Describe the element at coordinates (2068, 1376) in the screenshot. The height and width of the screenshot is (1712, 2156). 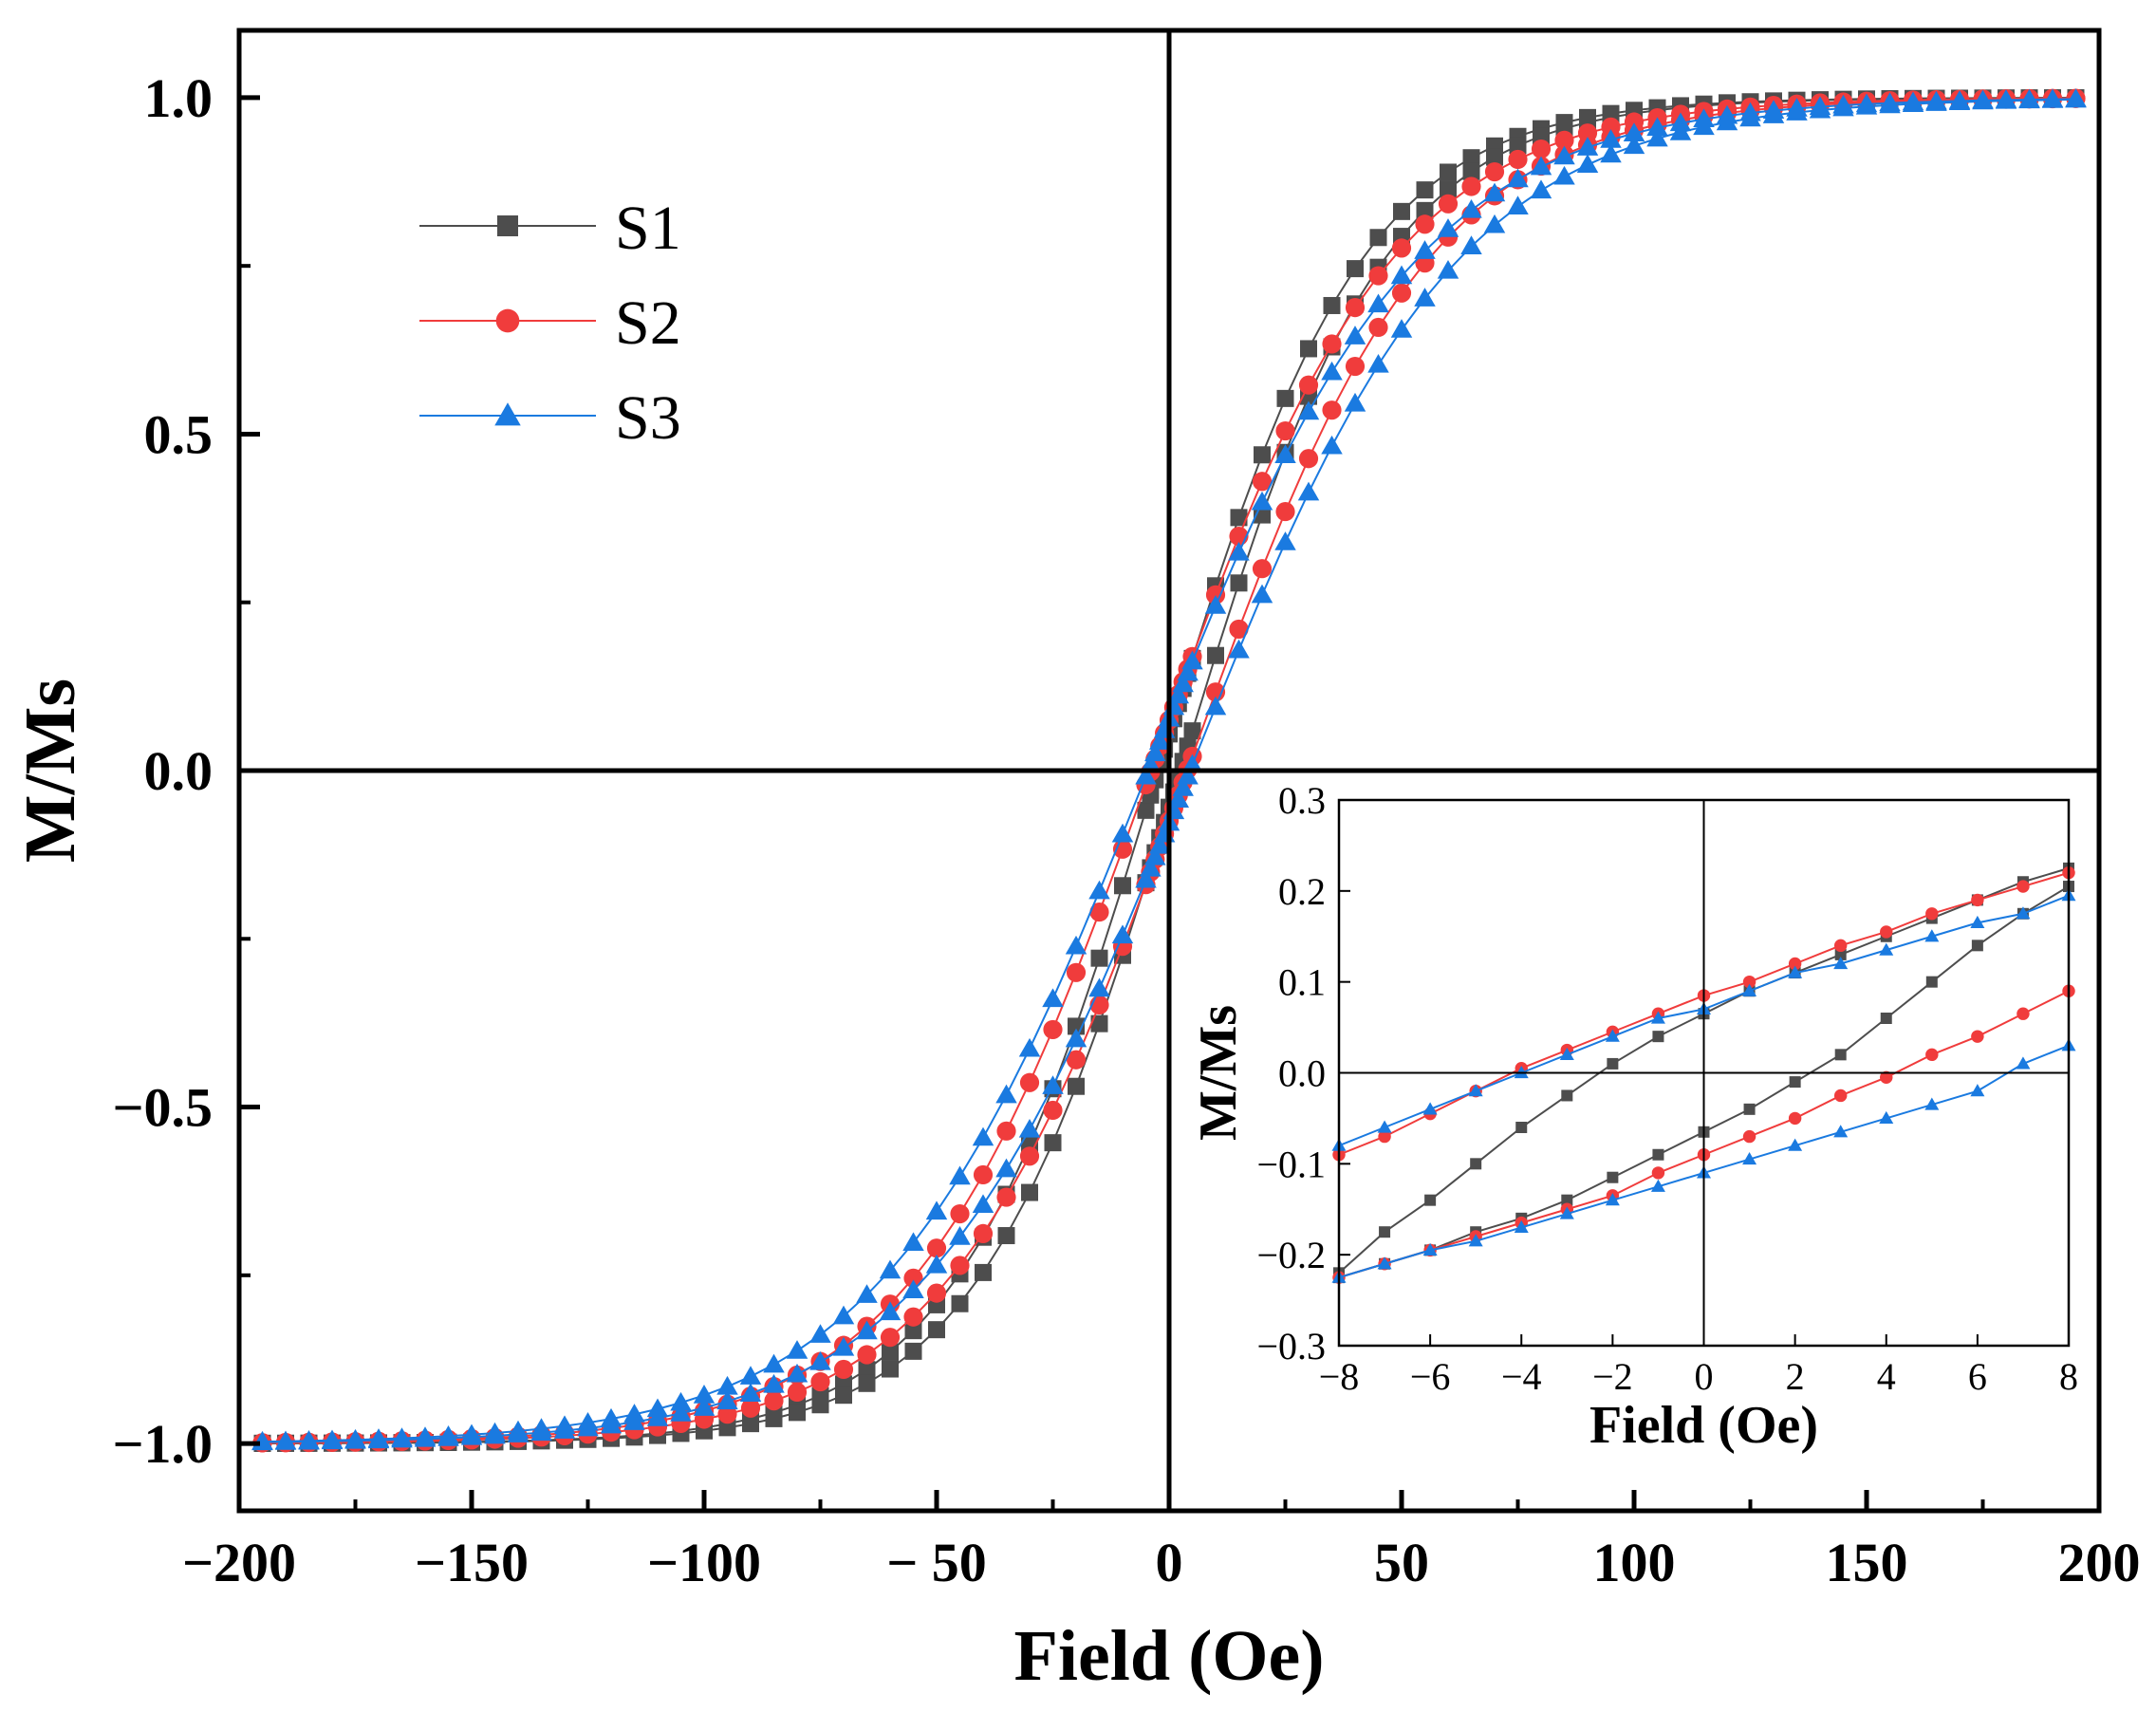
I see `inset-x-tick-label: 8` at that location.